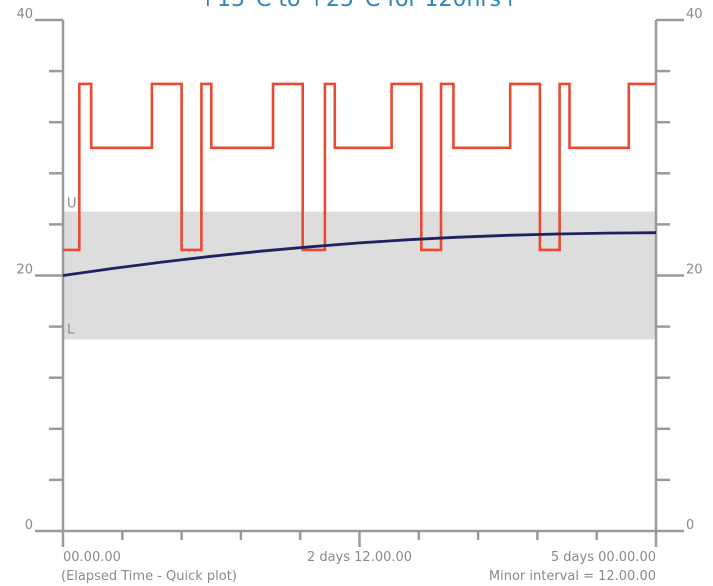  I want to click on y-tick-label-right: 40, so click(694, 14).